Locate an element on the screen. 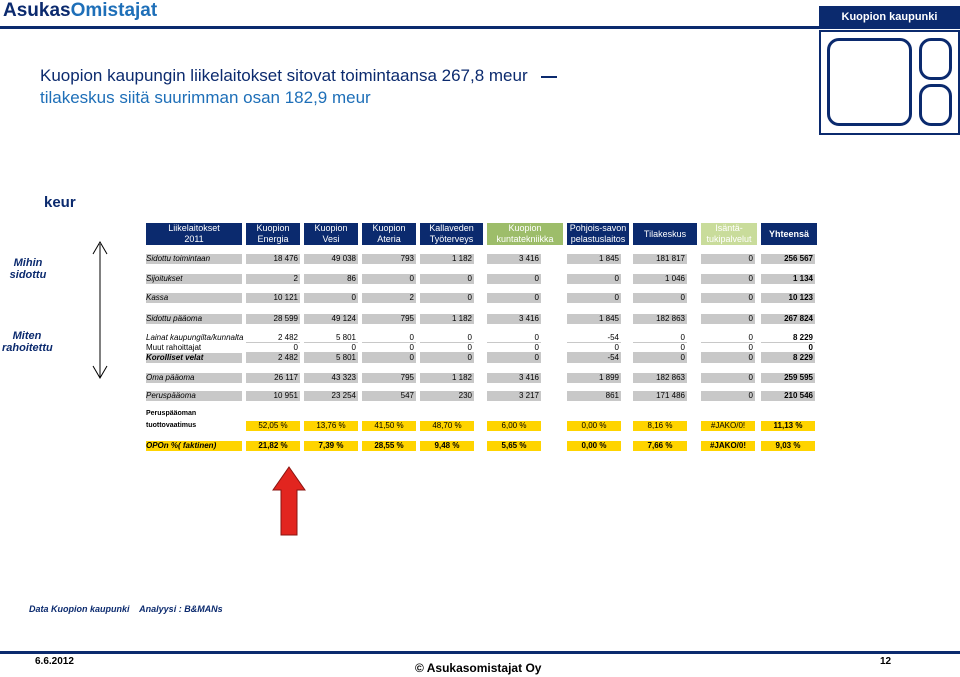  cell-oma_paaoma-1: 43 323 is located at coordinates (331, 378).